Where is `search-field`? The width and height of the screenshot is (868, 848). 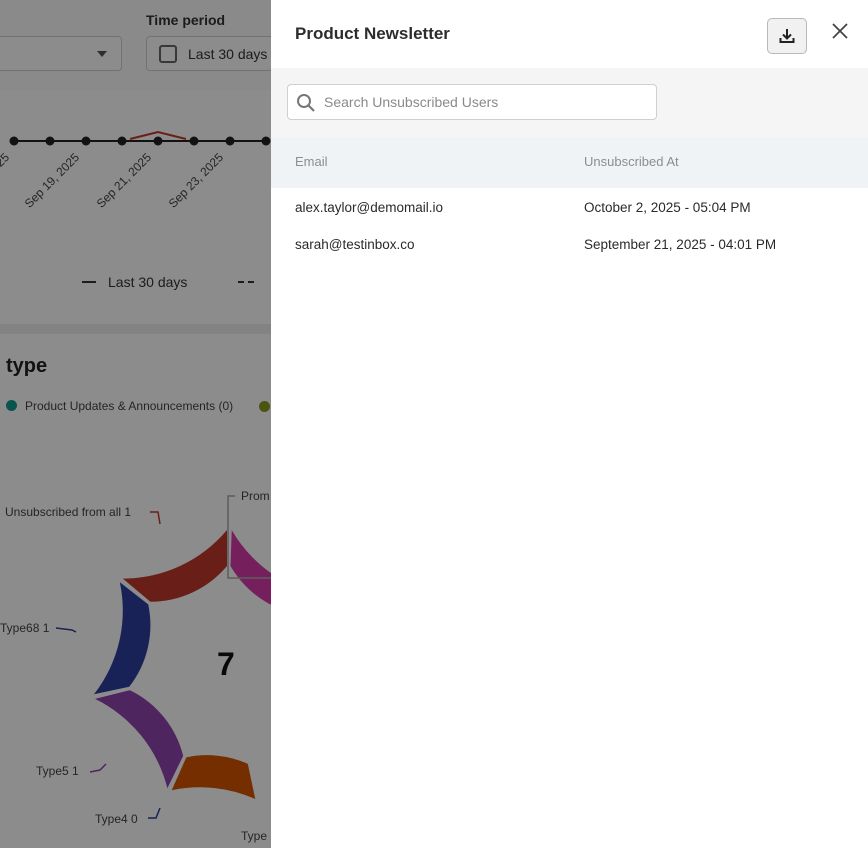
search-field is located at coordinates (472, 102).